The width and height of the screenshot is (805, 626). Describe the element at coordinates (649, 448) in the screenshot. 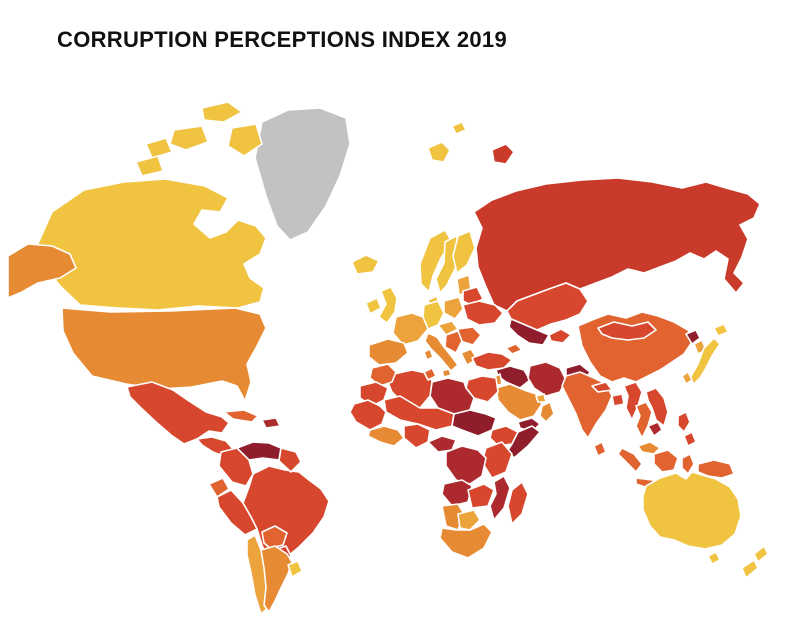

I see `region-malaysia` at that location.